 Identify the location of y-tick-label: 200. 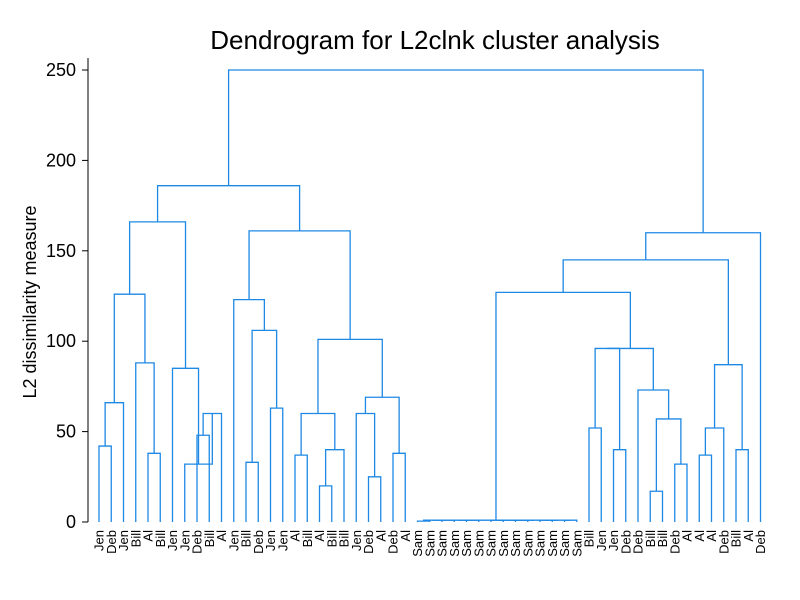
(61, 160).